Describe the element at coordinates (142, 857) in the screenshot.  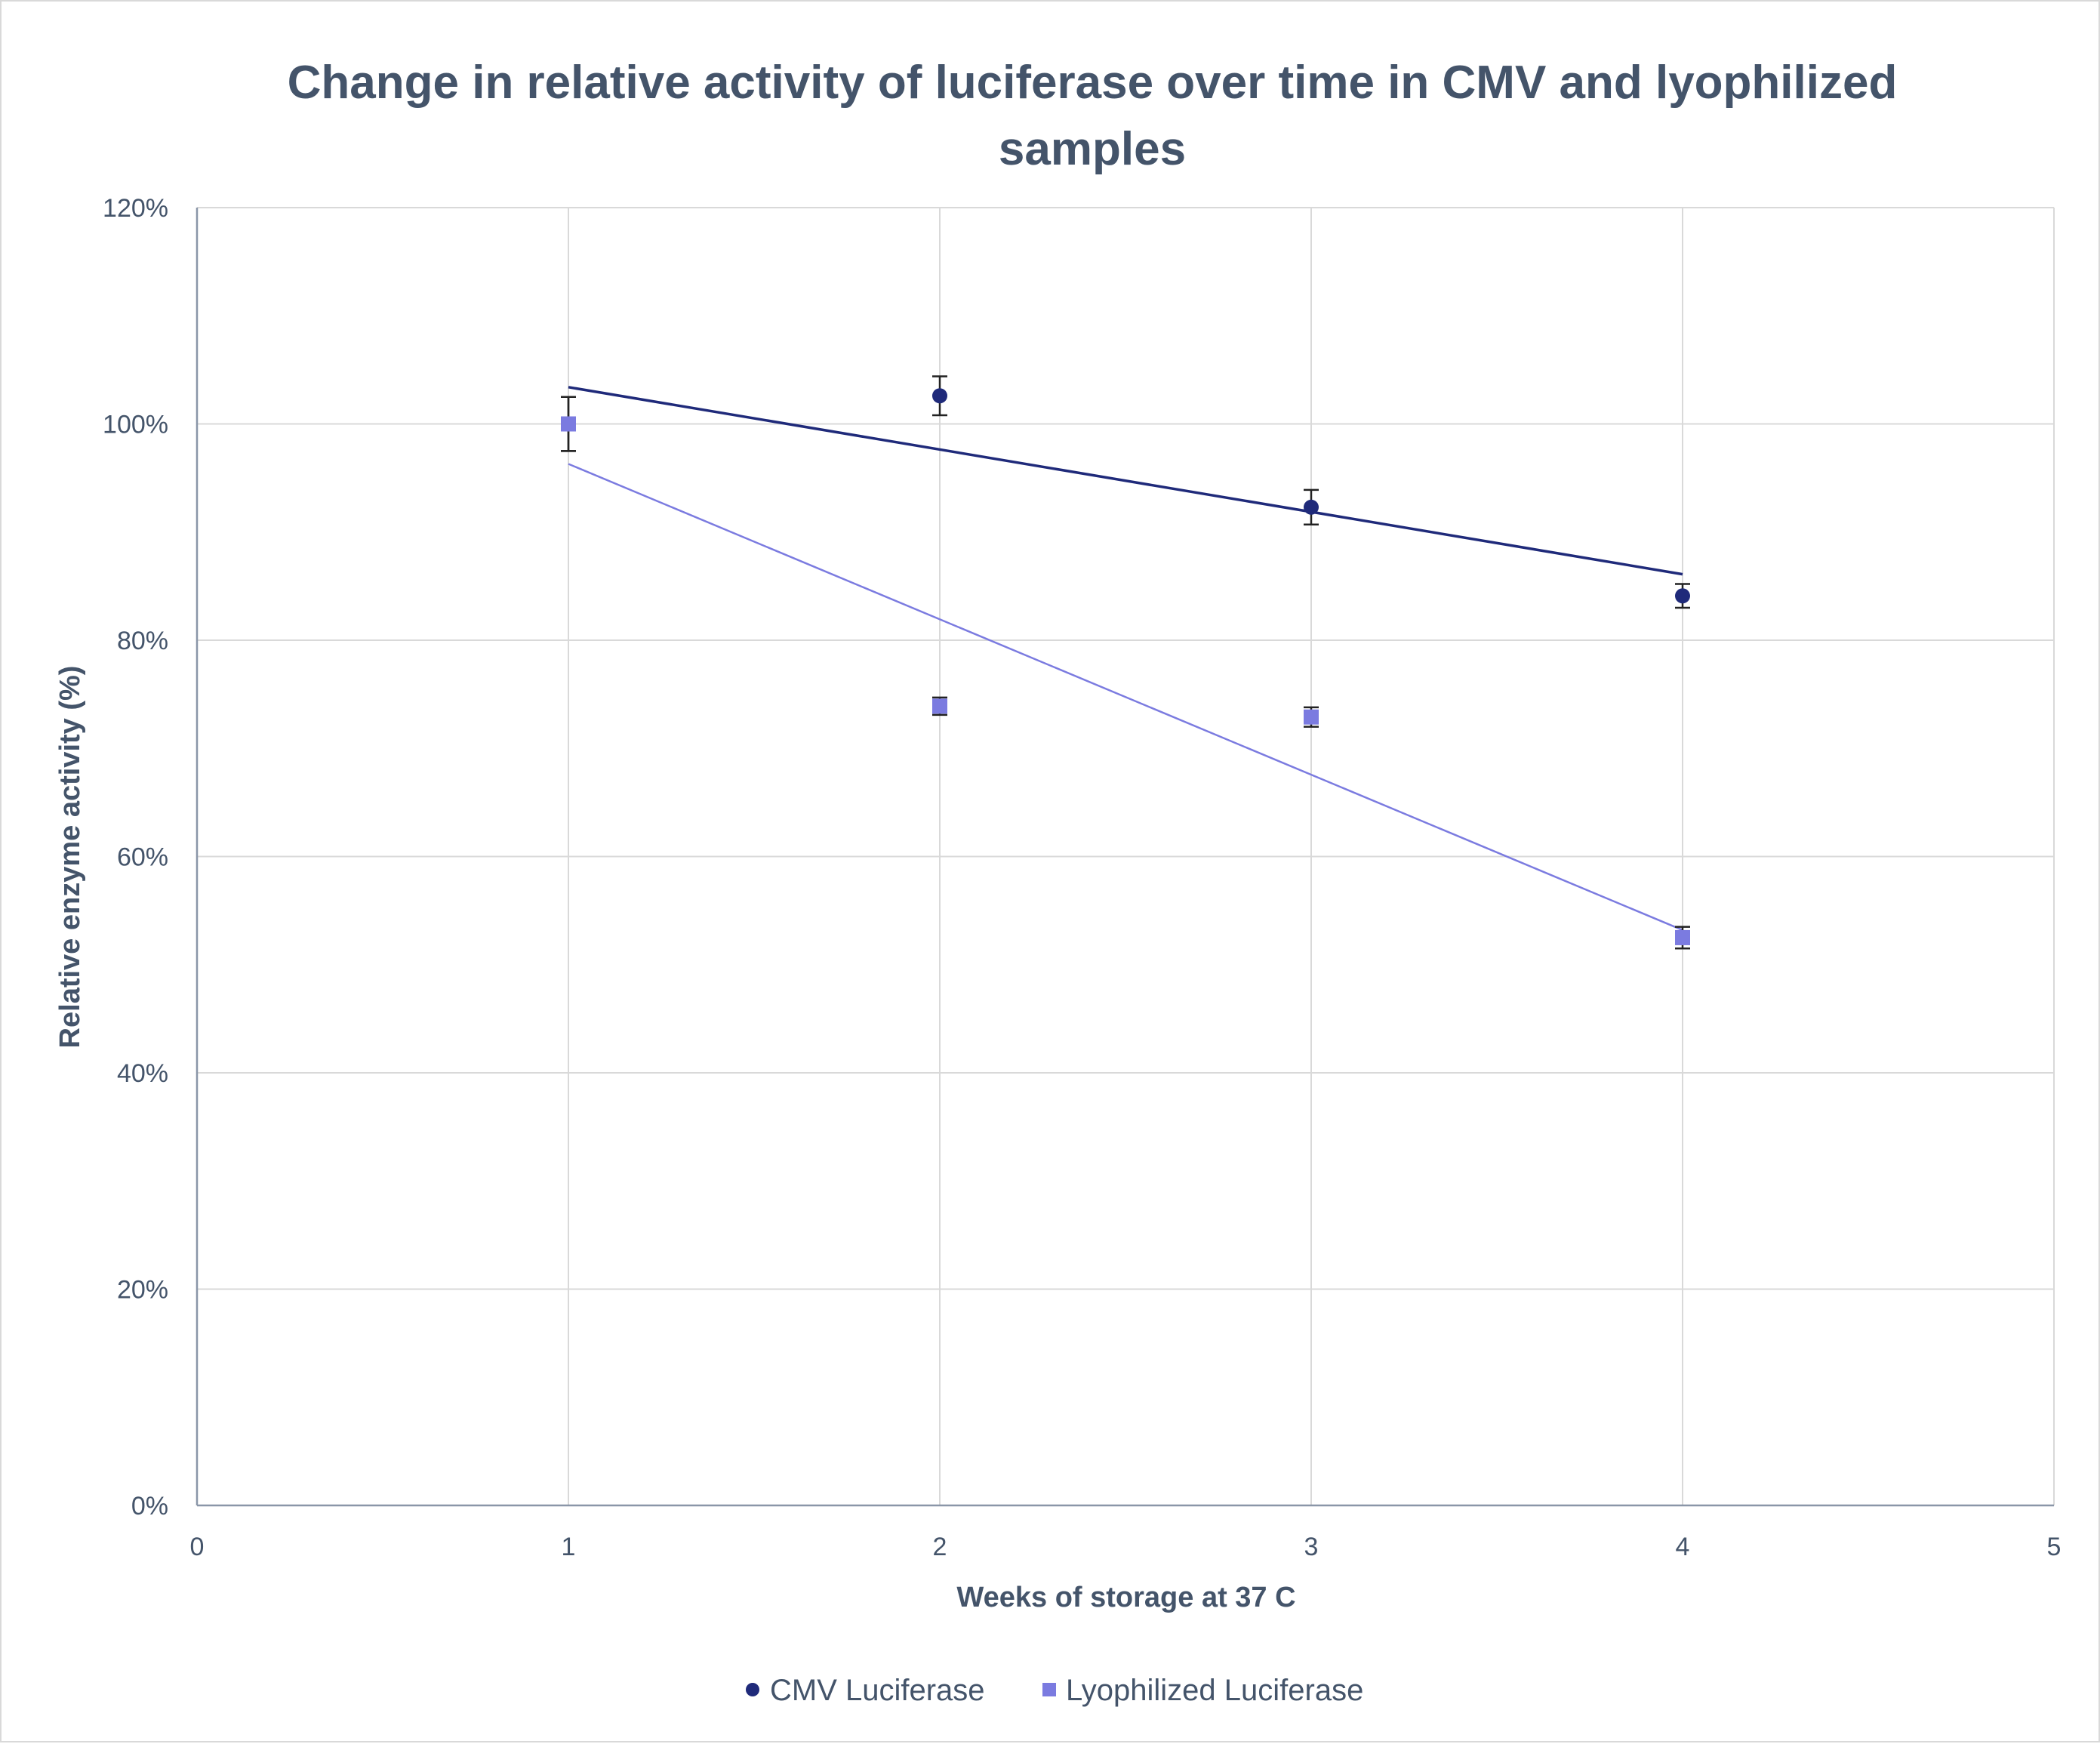
I see `y-tick-label: 60%` at that location.